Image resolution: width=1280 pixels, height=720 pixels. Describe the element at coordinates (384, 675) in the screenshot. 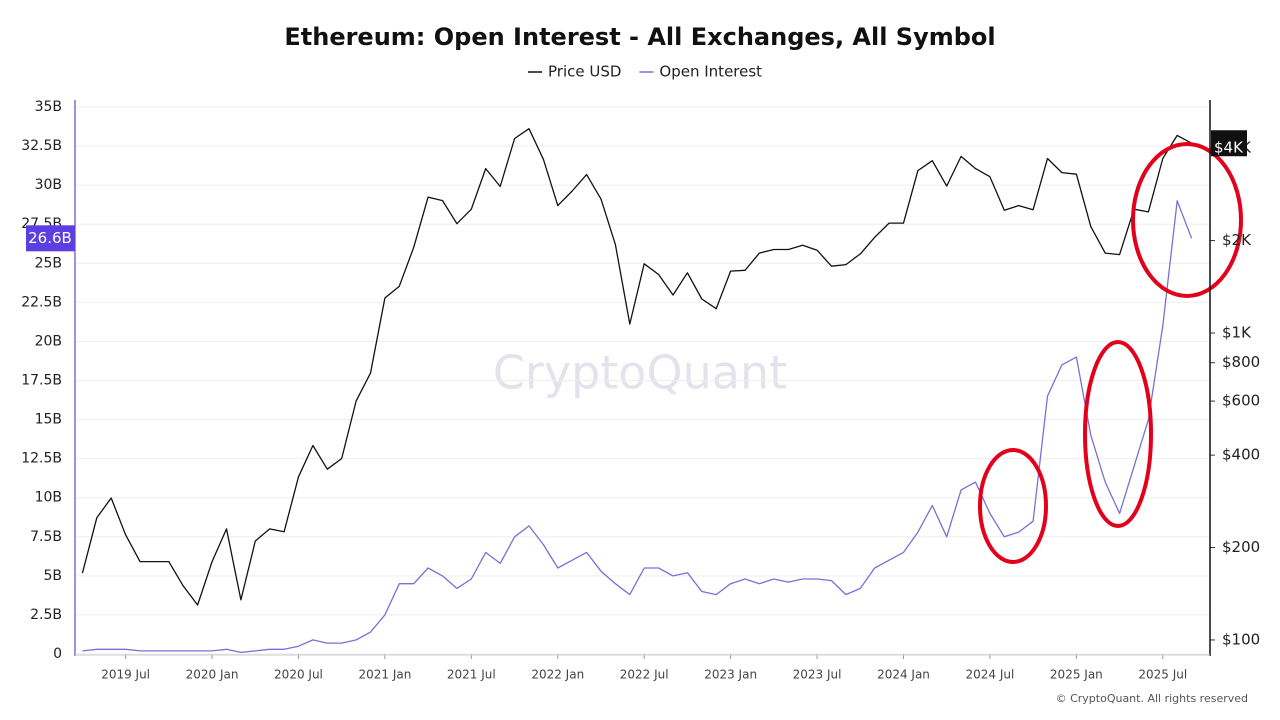

I see `x-tick-label: 2021 Jan` at that location.